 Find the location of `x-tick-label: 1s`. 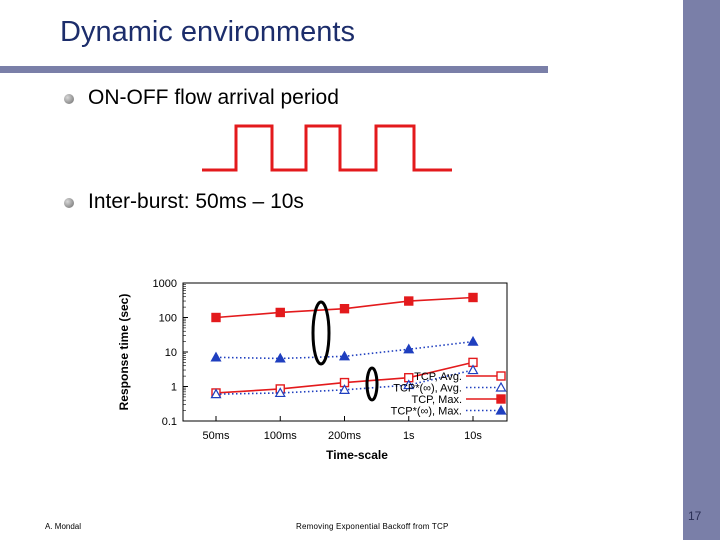

x-tick-label: 1s is located at coordinates (409, 436).